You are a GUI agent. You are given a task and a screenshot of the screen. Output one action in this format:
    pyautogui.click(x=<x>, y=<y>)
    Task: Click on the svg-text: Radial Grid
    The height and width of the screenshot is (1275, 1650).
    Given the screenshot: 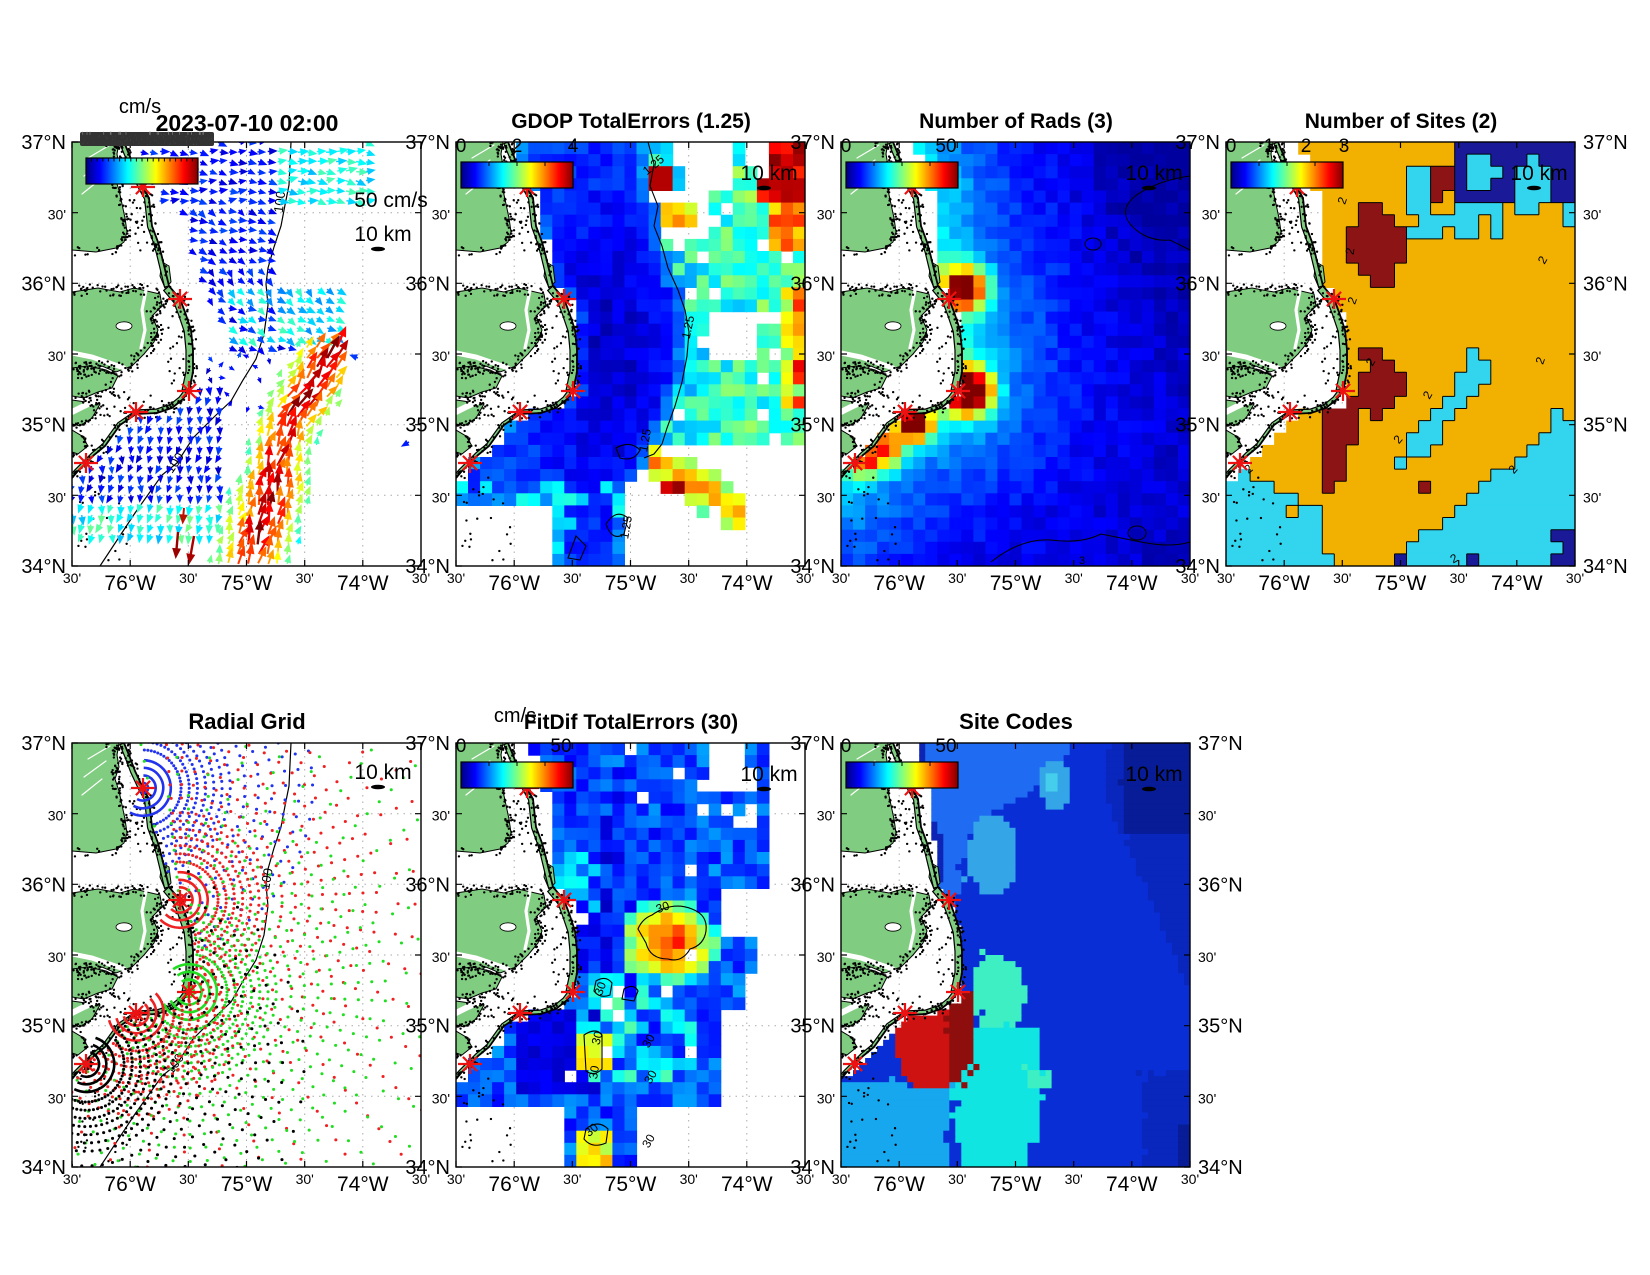 What is the action you would take?
    pyautogui.click(x=246, y=721)
    